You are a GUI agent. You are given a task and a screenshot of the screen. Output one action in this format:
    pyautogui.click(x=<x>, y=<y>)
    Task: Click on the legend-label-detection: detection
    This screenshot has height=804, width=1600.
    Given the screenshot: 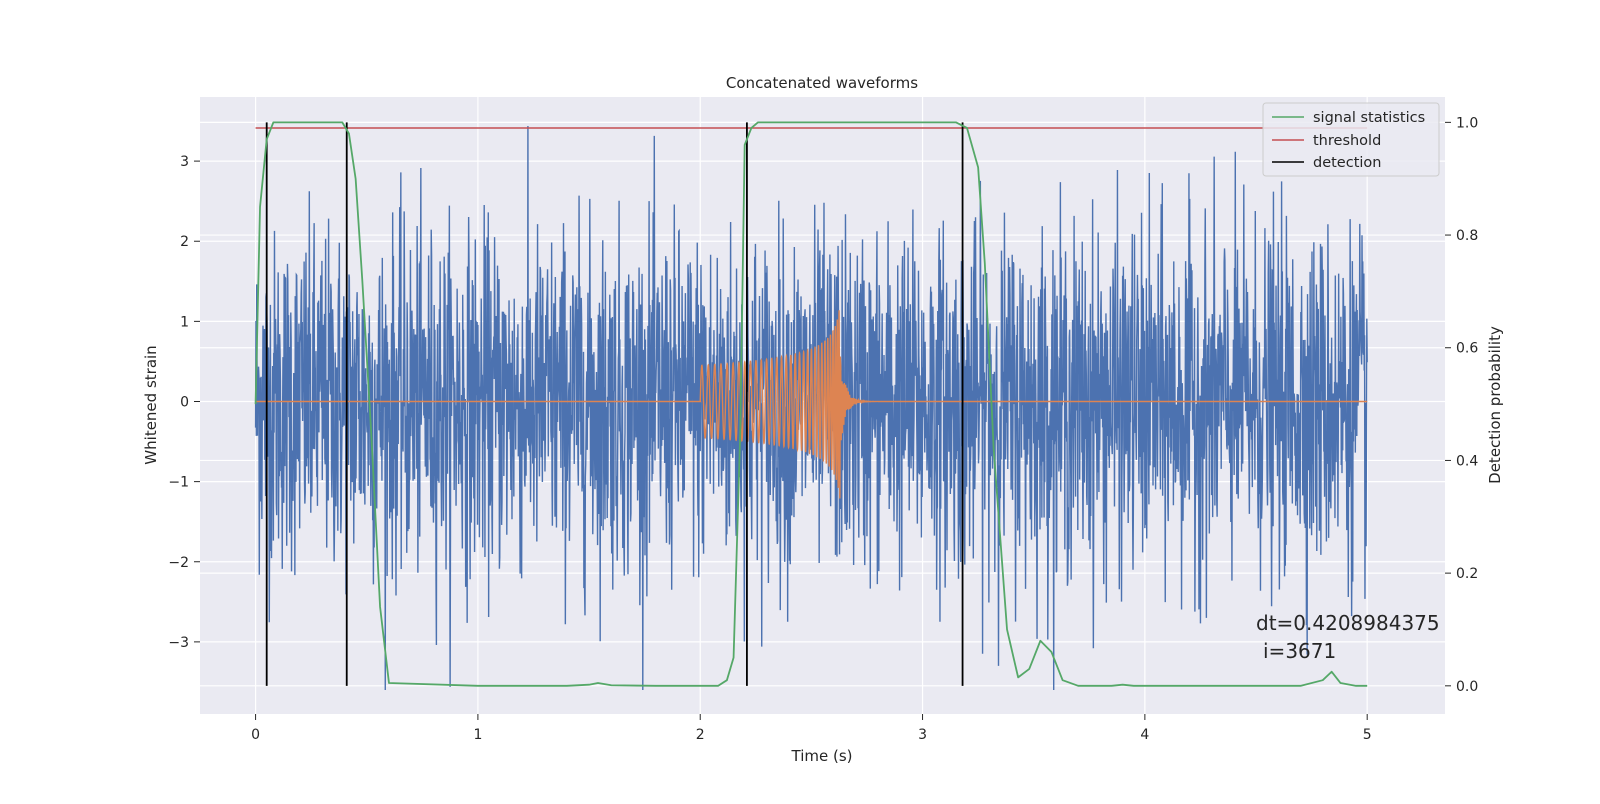 What is the action you would take?
    pyautogui.click(x=1347, y=163)
    